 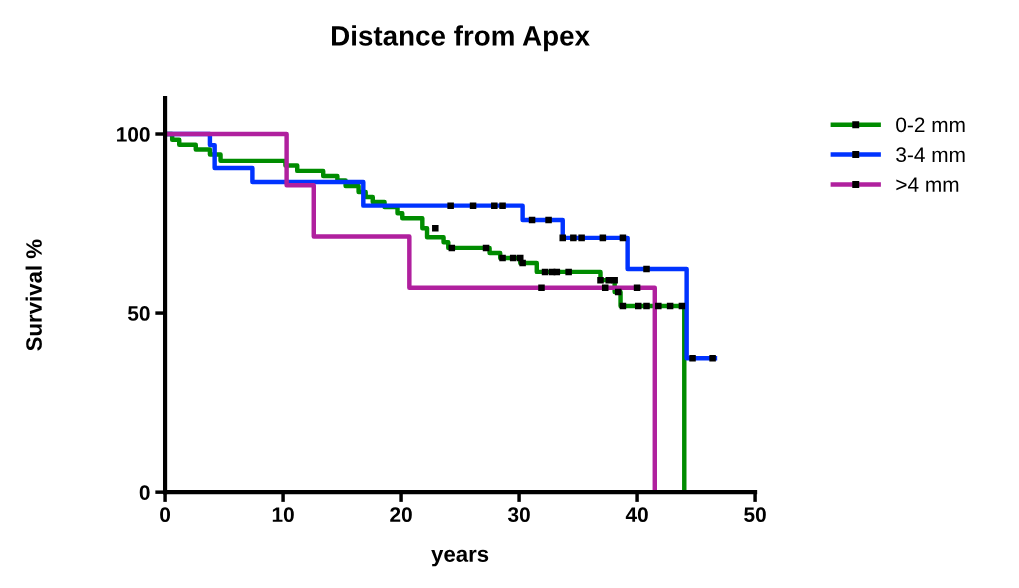 What do you see at coordinates (283, 515) in the screenshot?
I see `x-tick-label: 10` at bounding box center [283, 515].